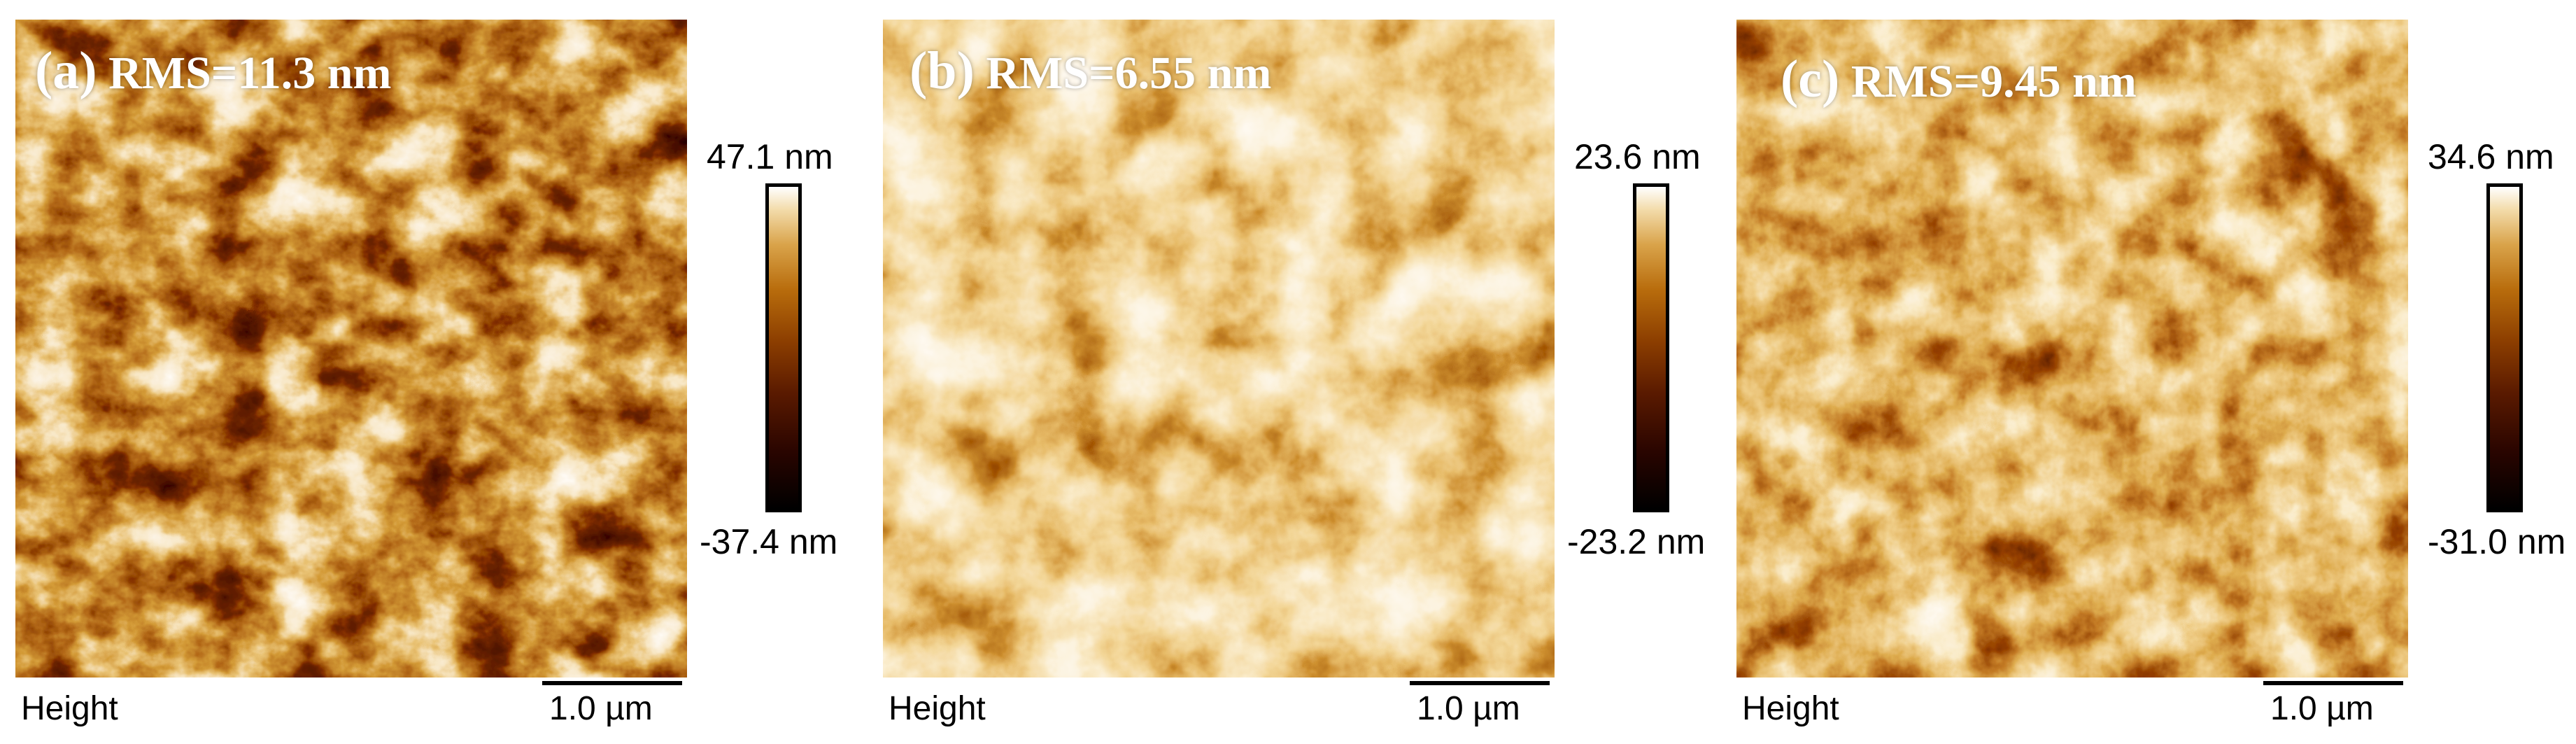 This screenshot has height=744, width=2576. Describe the element at coordinates (250, 73) in the screenshot. I see `rms-value-a: RMS=11.3 nm` at that location.